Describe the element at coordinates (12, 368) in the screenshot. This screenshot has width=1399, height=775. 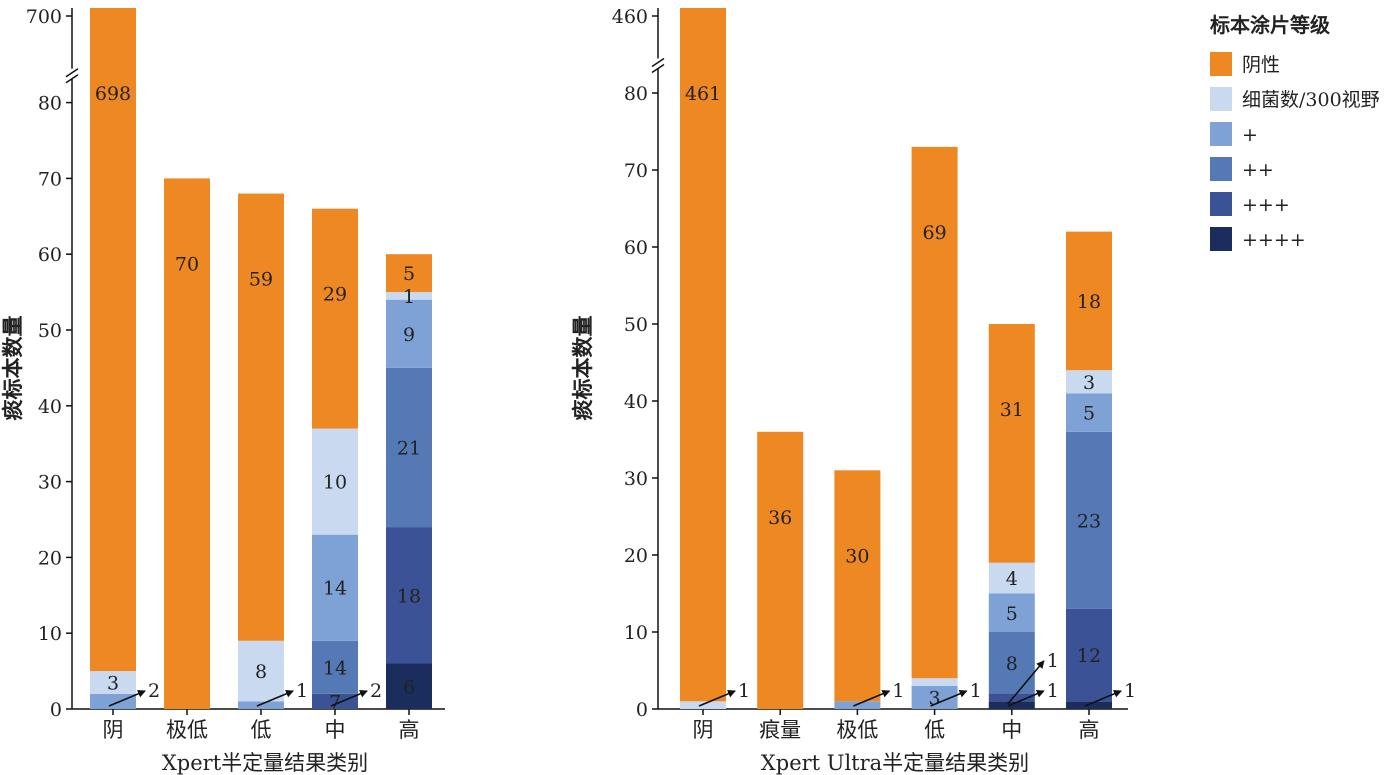
I see `left-y-axis-title: 痰标本数量` at that location.